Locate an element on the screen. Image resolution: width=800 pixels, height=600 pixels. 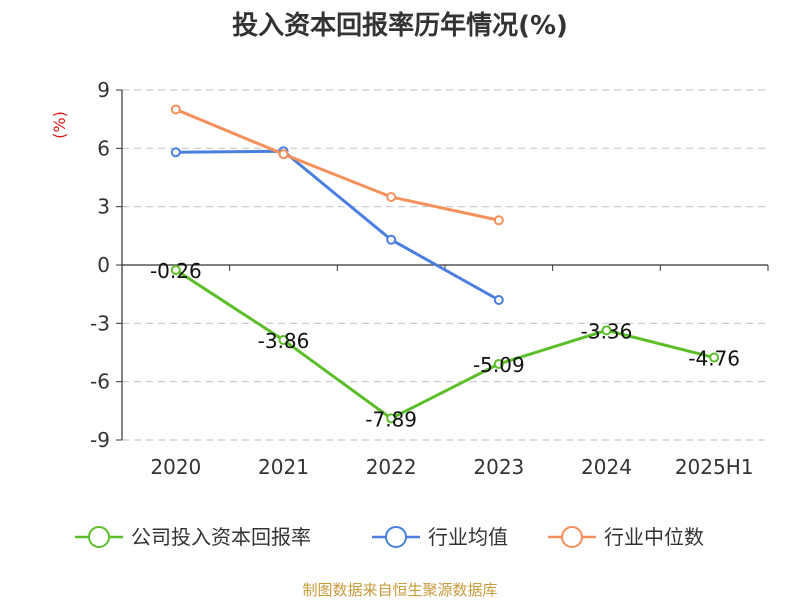
y-tick-label: -6 is located at coordinates (100, 382).